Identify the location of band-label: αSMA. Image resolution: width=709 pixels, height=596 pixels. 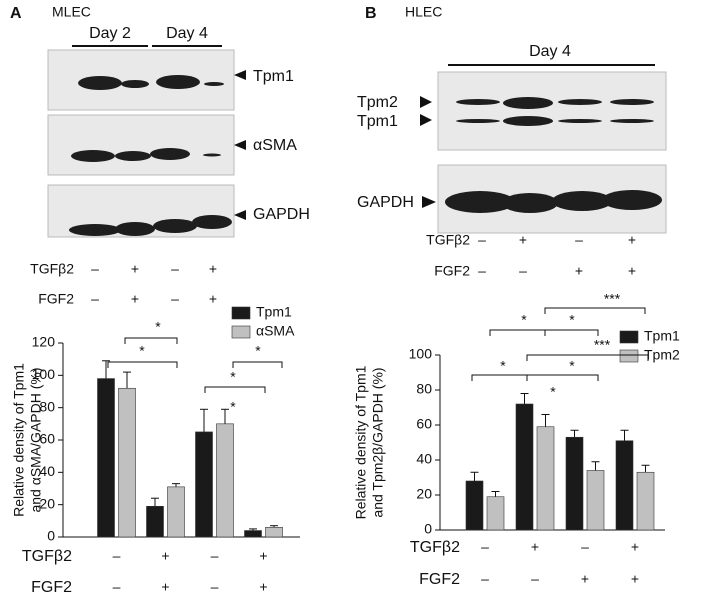
(275, 145).